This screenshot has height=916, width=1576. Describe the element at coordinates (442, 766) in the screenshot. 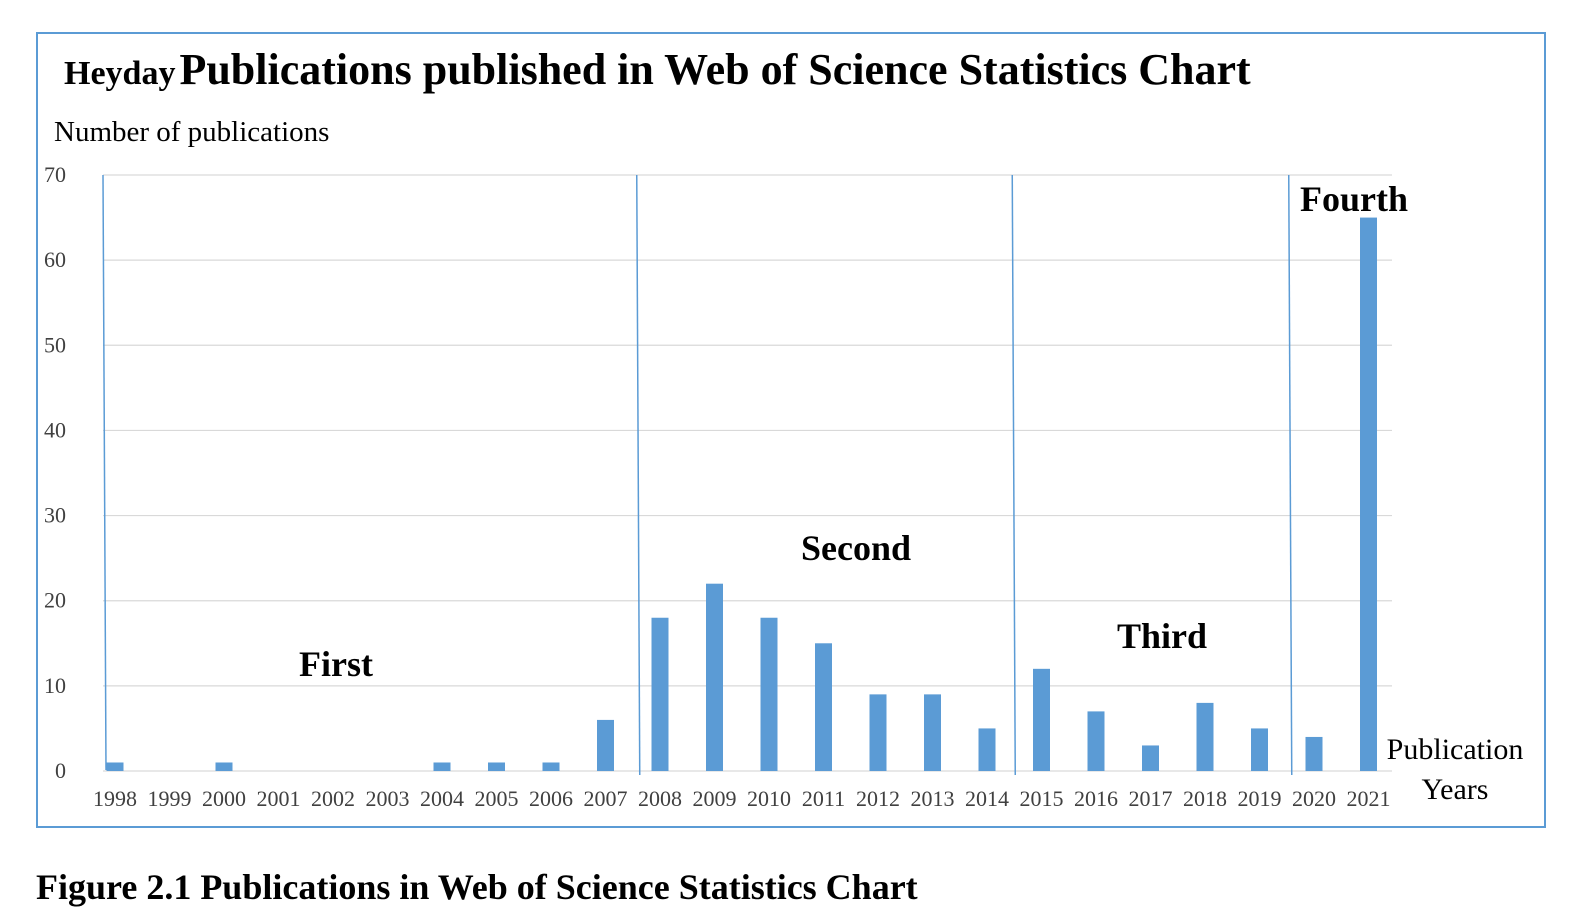

I see `bar-2004` at that location.